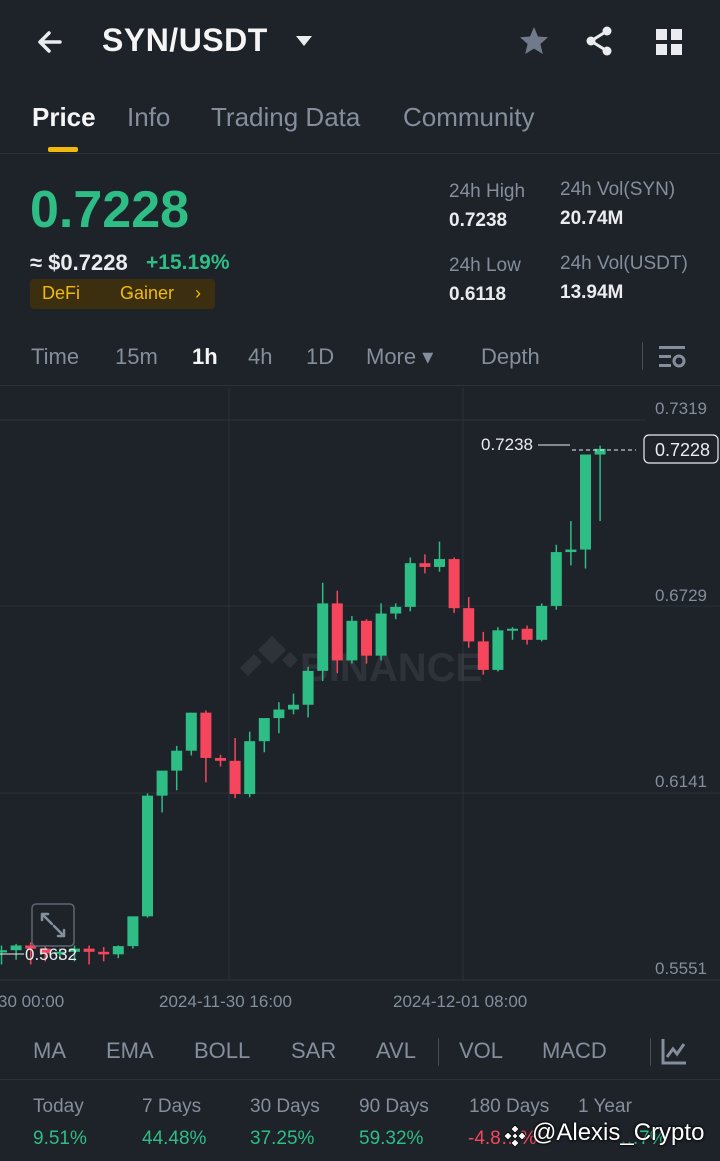 The image size is (720, 1161). What do you see at coordinates (304, 41) in the screenshot?
I see `caret-down-icon` at bounding box center [304, 41].